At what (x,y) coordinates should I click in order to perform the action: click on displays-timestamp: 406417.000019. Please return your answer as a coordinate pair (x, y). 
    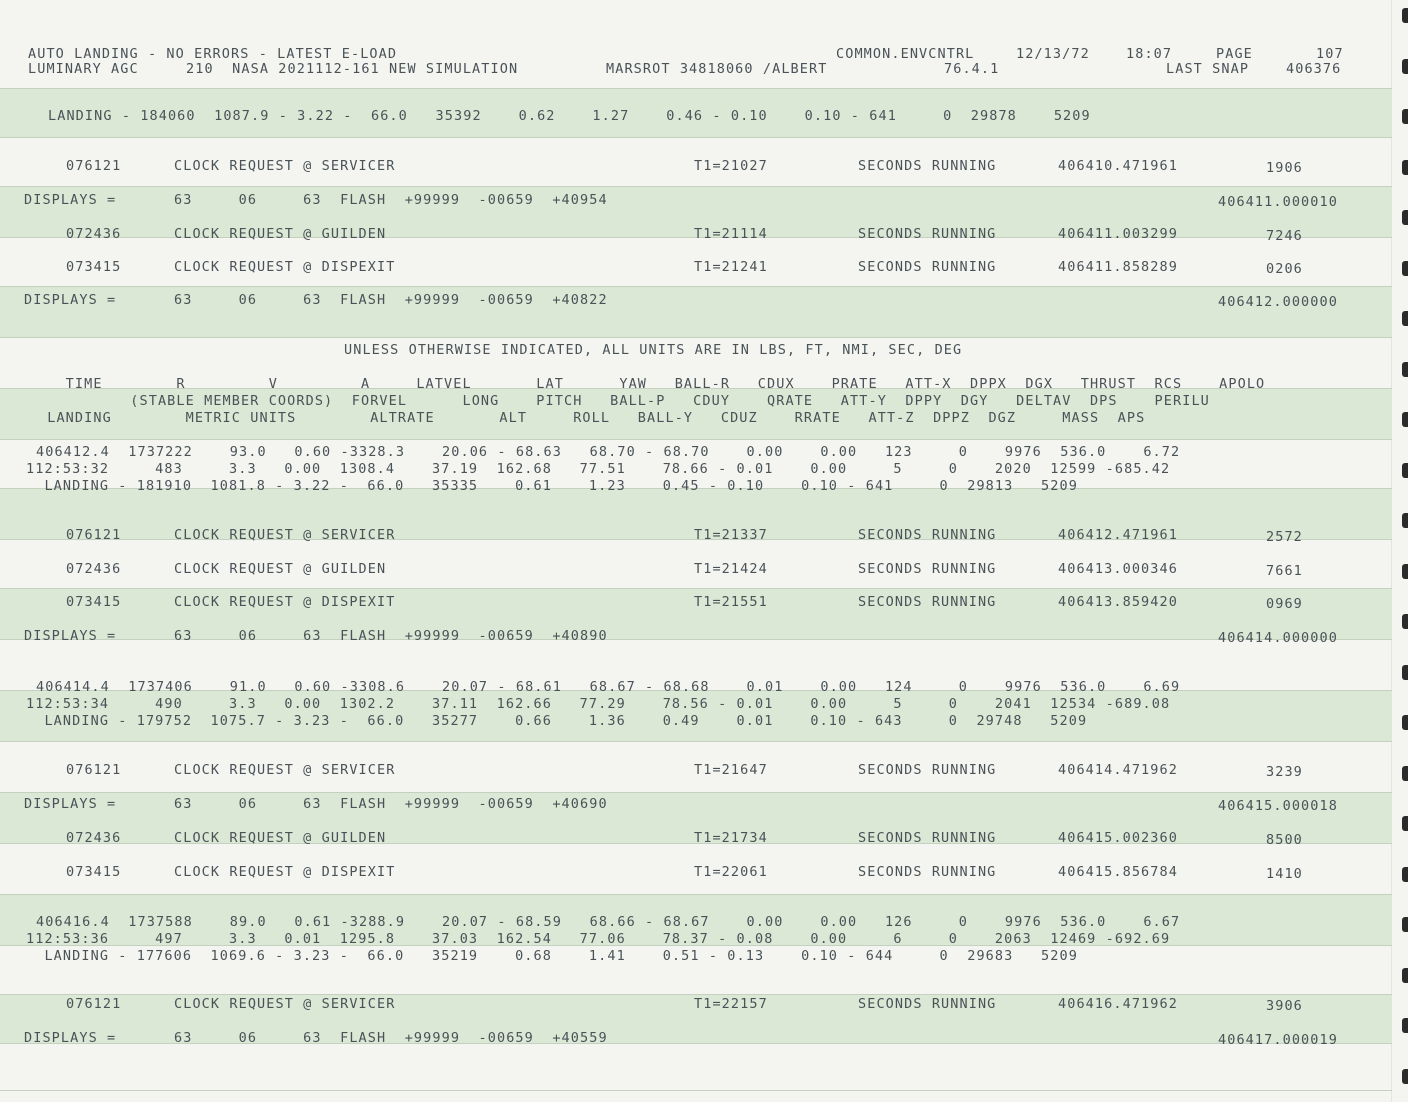
    Looking at the image, I should click on (1278, 1040).